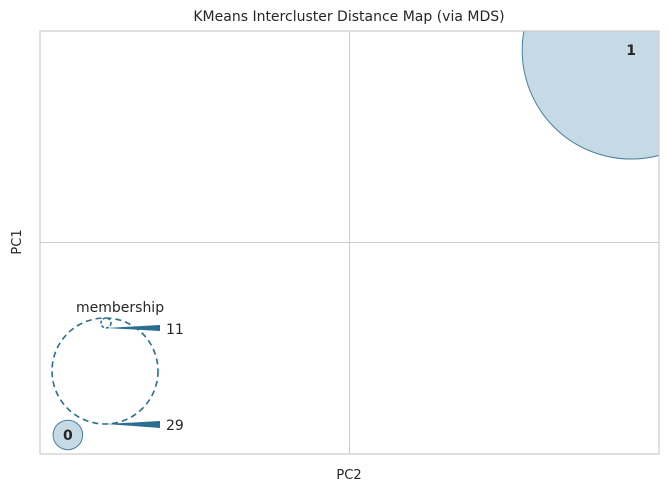 The height and width of the screenshot is (493, 669). I want to click on x-axis-label: PC2, so click(348, 475).